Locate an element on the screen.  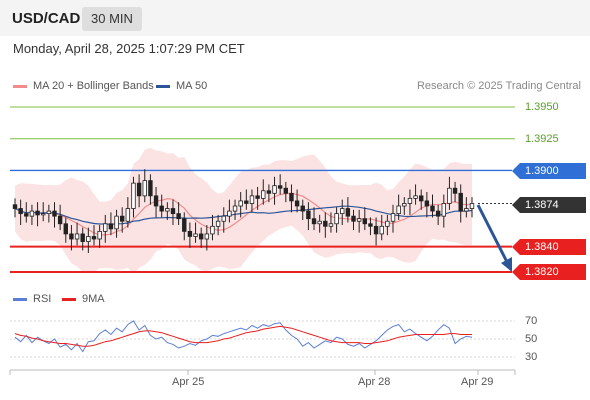
legend-rsi: RSI is located at coordinates (32, 299).